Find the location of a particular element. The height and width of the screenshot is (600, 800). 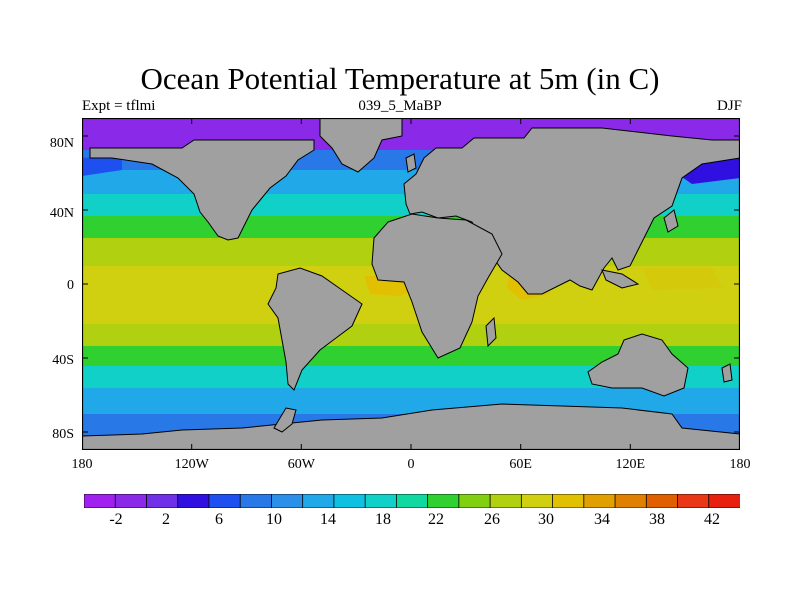

season-label: DJF is located at coordinates (729, 106).